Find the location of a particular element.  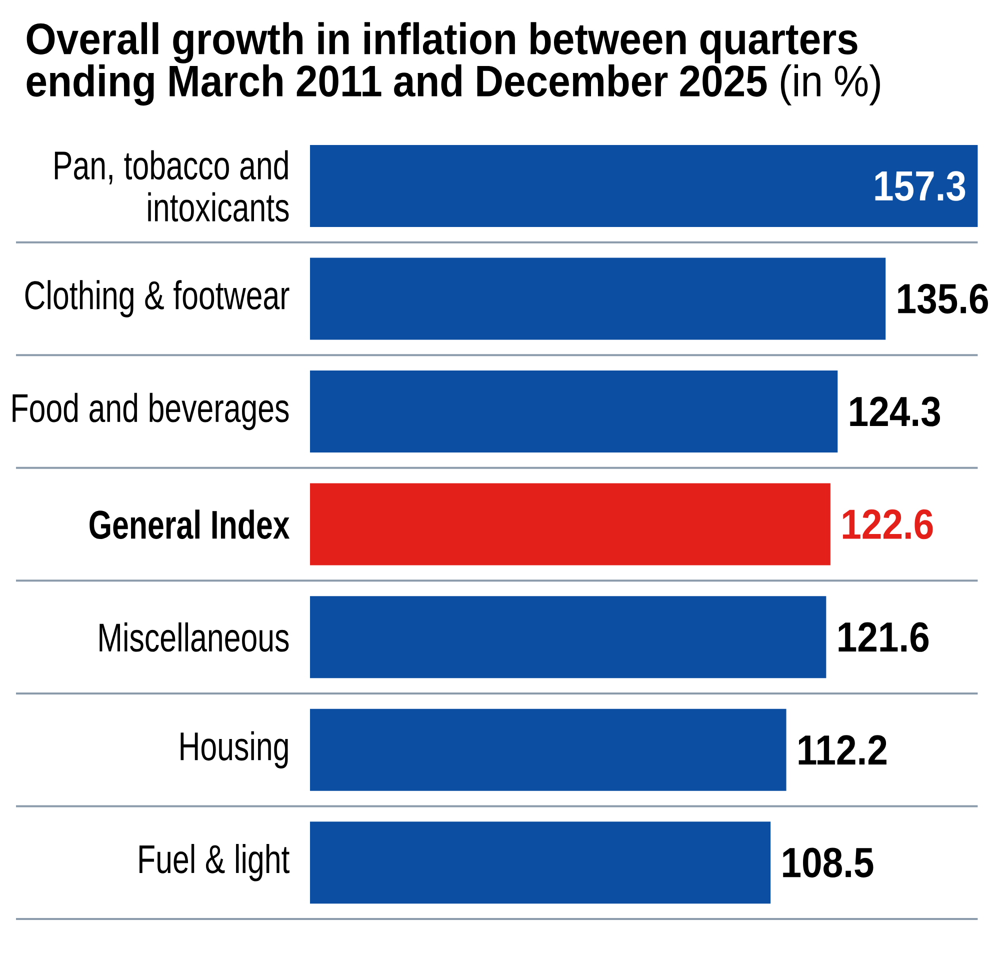

data-label: 121.6 is located at coordinates (883, 637).